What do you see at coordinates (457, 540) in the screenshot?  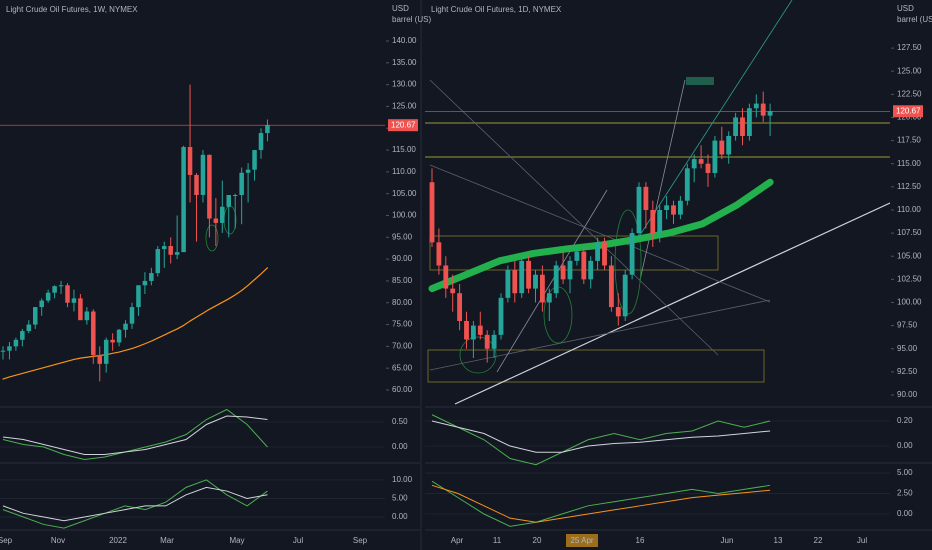 I see `x-tick-label: Apr` at bounding box center [457, 540].